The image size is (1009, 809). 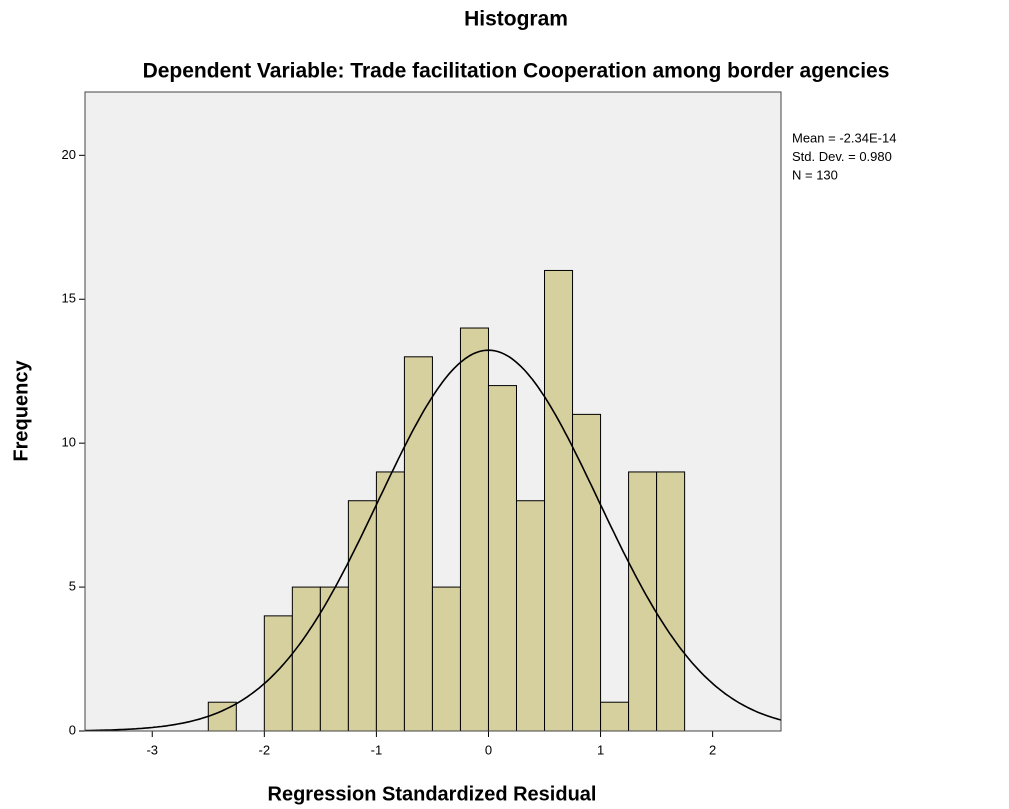 What do you see at coordinates (432, 794) in the screenshot?
I see `x-axis-label: Regression Standardized Residual` at bounding box center [432, 794].